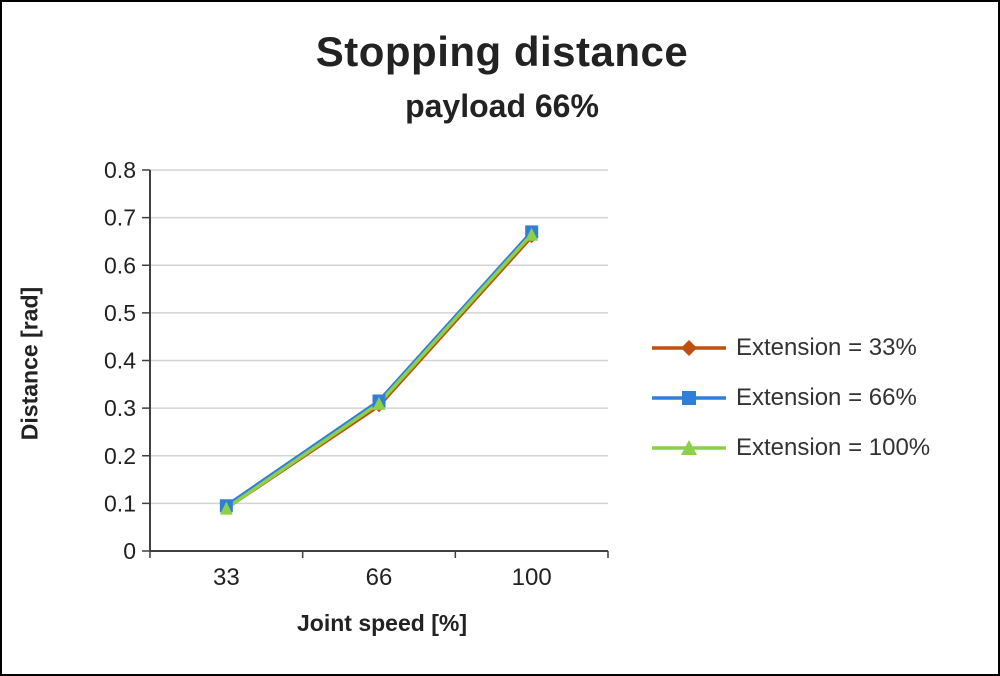  What do you see at coordinates (833, 447) in the screenshot?
I see `legend-label: Extension = 100%` at bounding box center [833, 447].